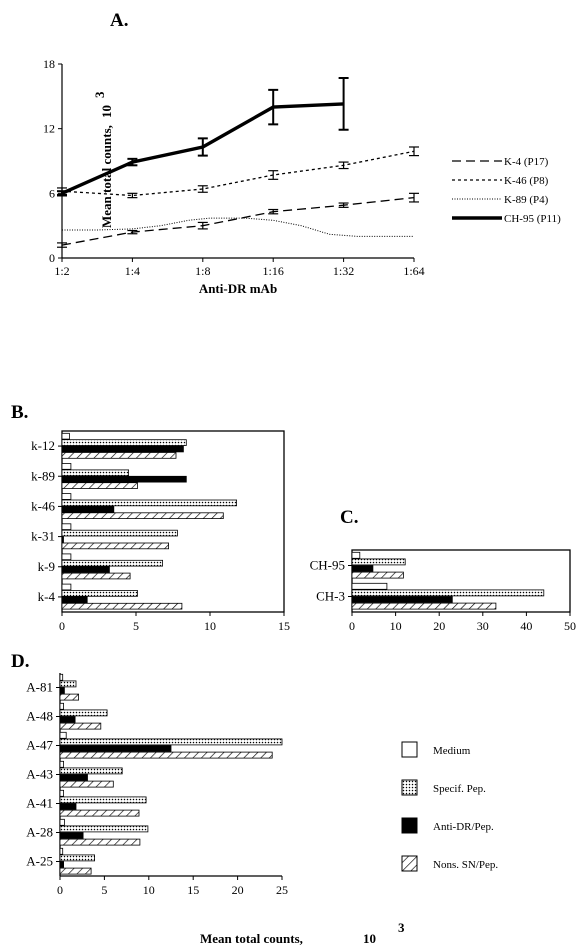 This screenshot has width=588, height=949. Describe the element at coordinates (369, 938) in the screenshot. I see `panel-d-x-axis-exp-base: 10` at that location.